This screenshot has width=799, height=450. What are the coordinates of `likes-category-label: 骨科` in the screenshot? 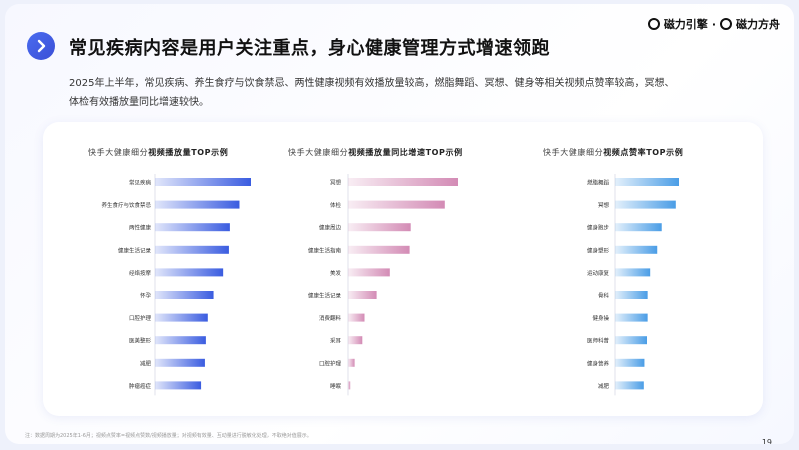 It's located at (604, 296).